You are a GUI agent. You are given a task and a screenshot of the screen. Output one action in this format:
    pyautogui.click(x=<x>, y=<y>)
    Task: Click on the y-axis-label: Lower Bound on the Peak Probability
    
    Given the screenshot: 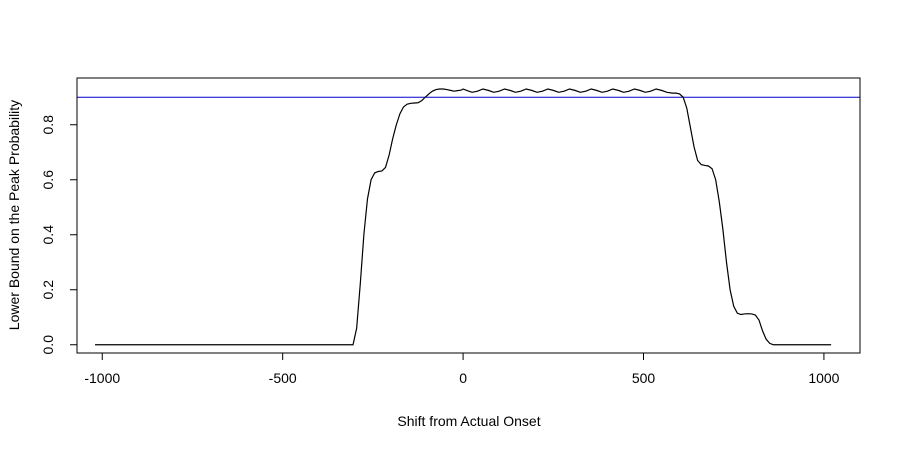 What is the action you would take?
    pyautogui.click(x=14, y=215)
    